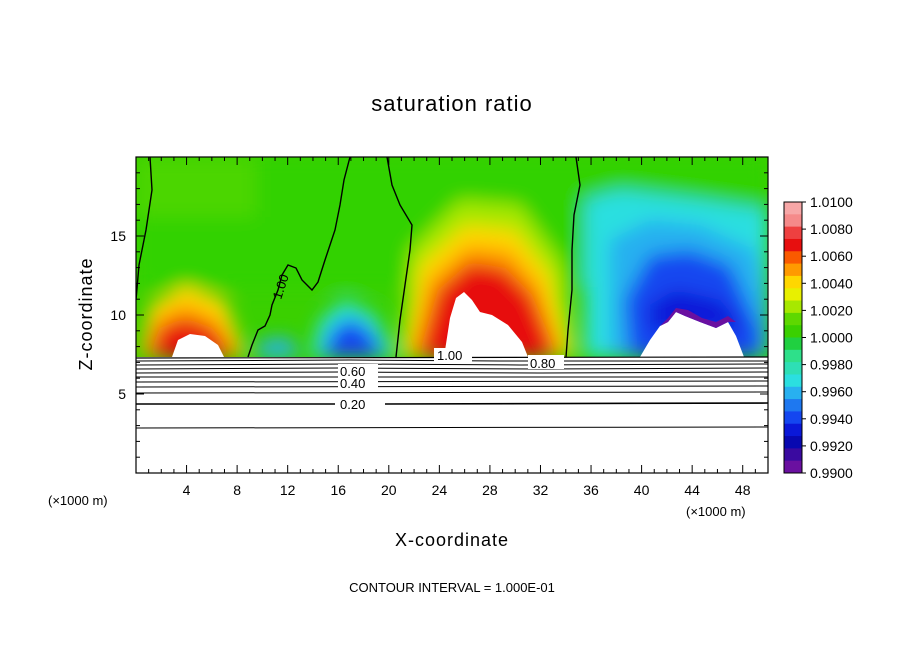 This screenshot has width=904, height=654. I want to click on contour-label-0-20: 0.20, so click(352, 404).